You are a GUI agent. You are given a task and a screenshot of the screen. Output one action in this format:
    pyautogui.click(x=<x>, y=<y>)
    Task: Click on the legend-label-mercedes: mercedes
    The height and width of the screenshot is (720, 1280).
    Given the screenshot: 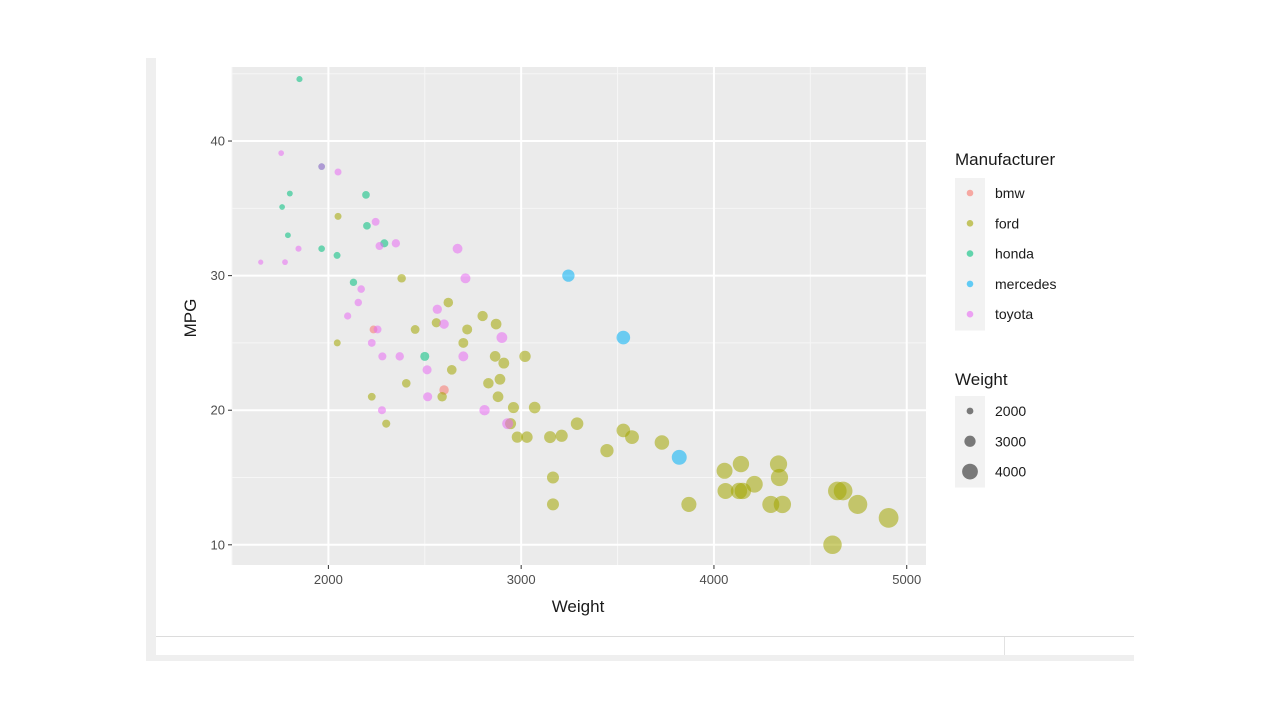 What is the action you would take?
    pyautogui.click(x=1025, y=284)
    